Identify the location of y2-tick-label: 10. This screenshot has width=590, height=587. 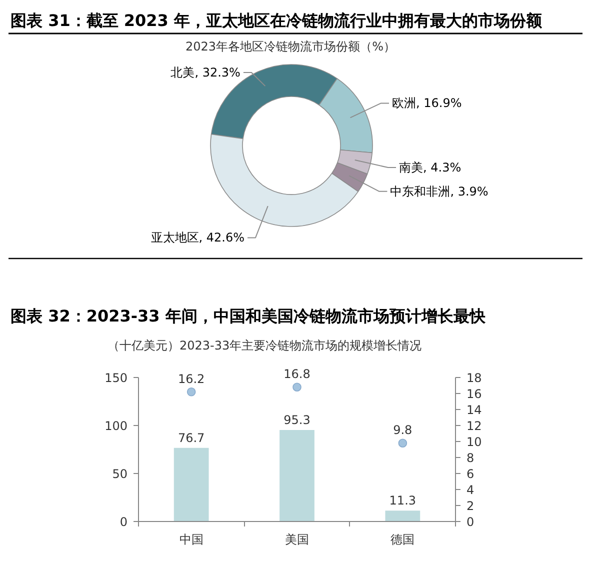
(474, 442).